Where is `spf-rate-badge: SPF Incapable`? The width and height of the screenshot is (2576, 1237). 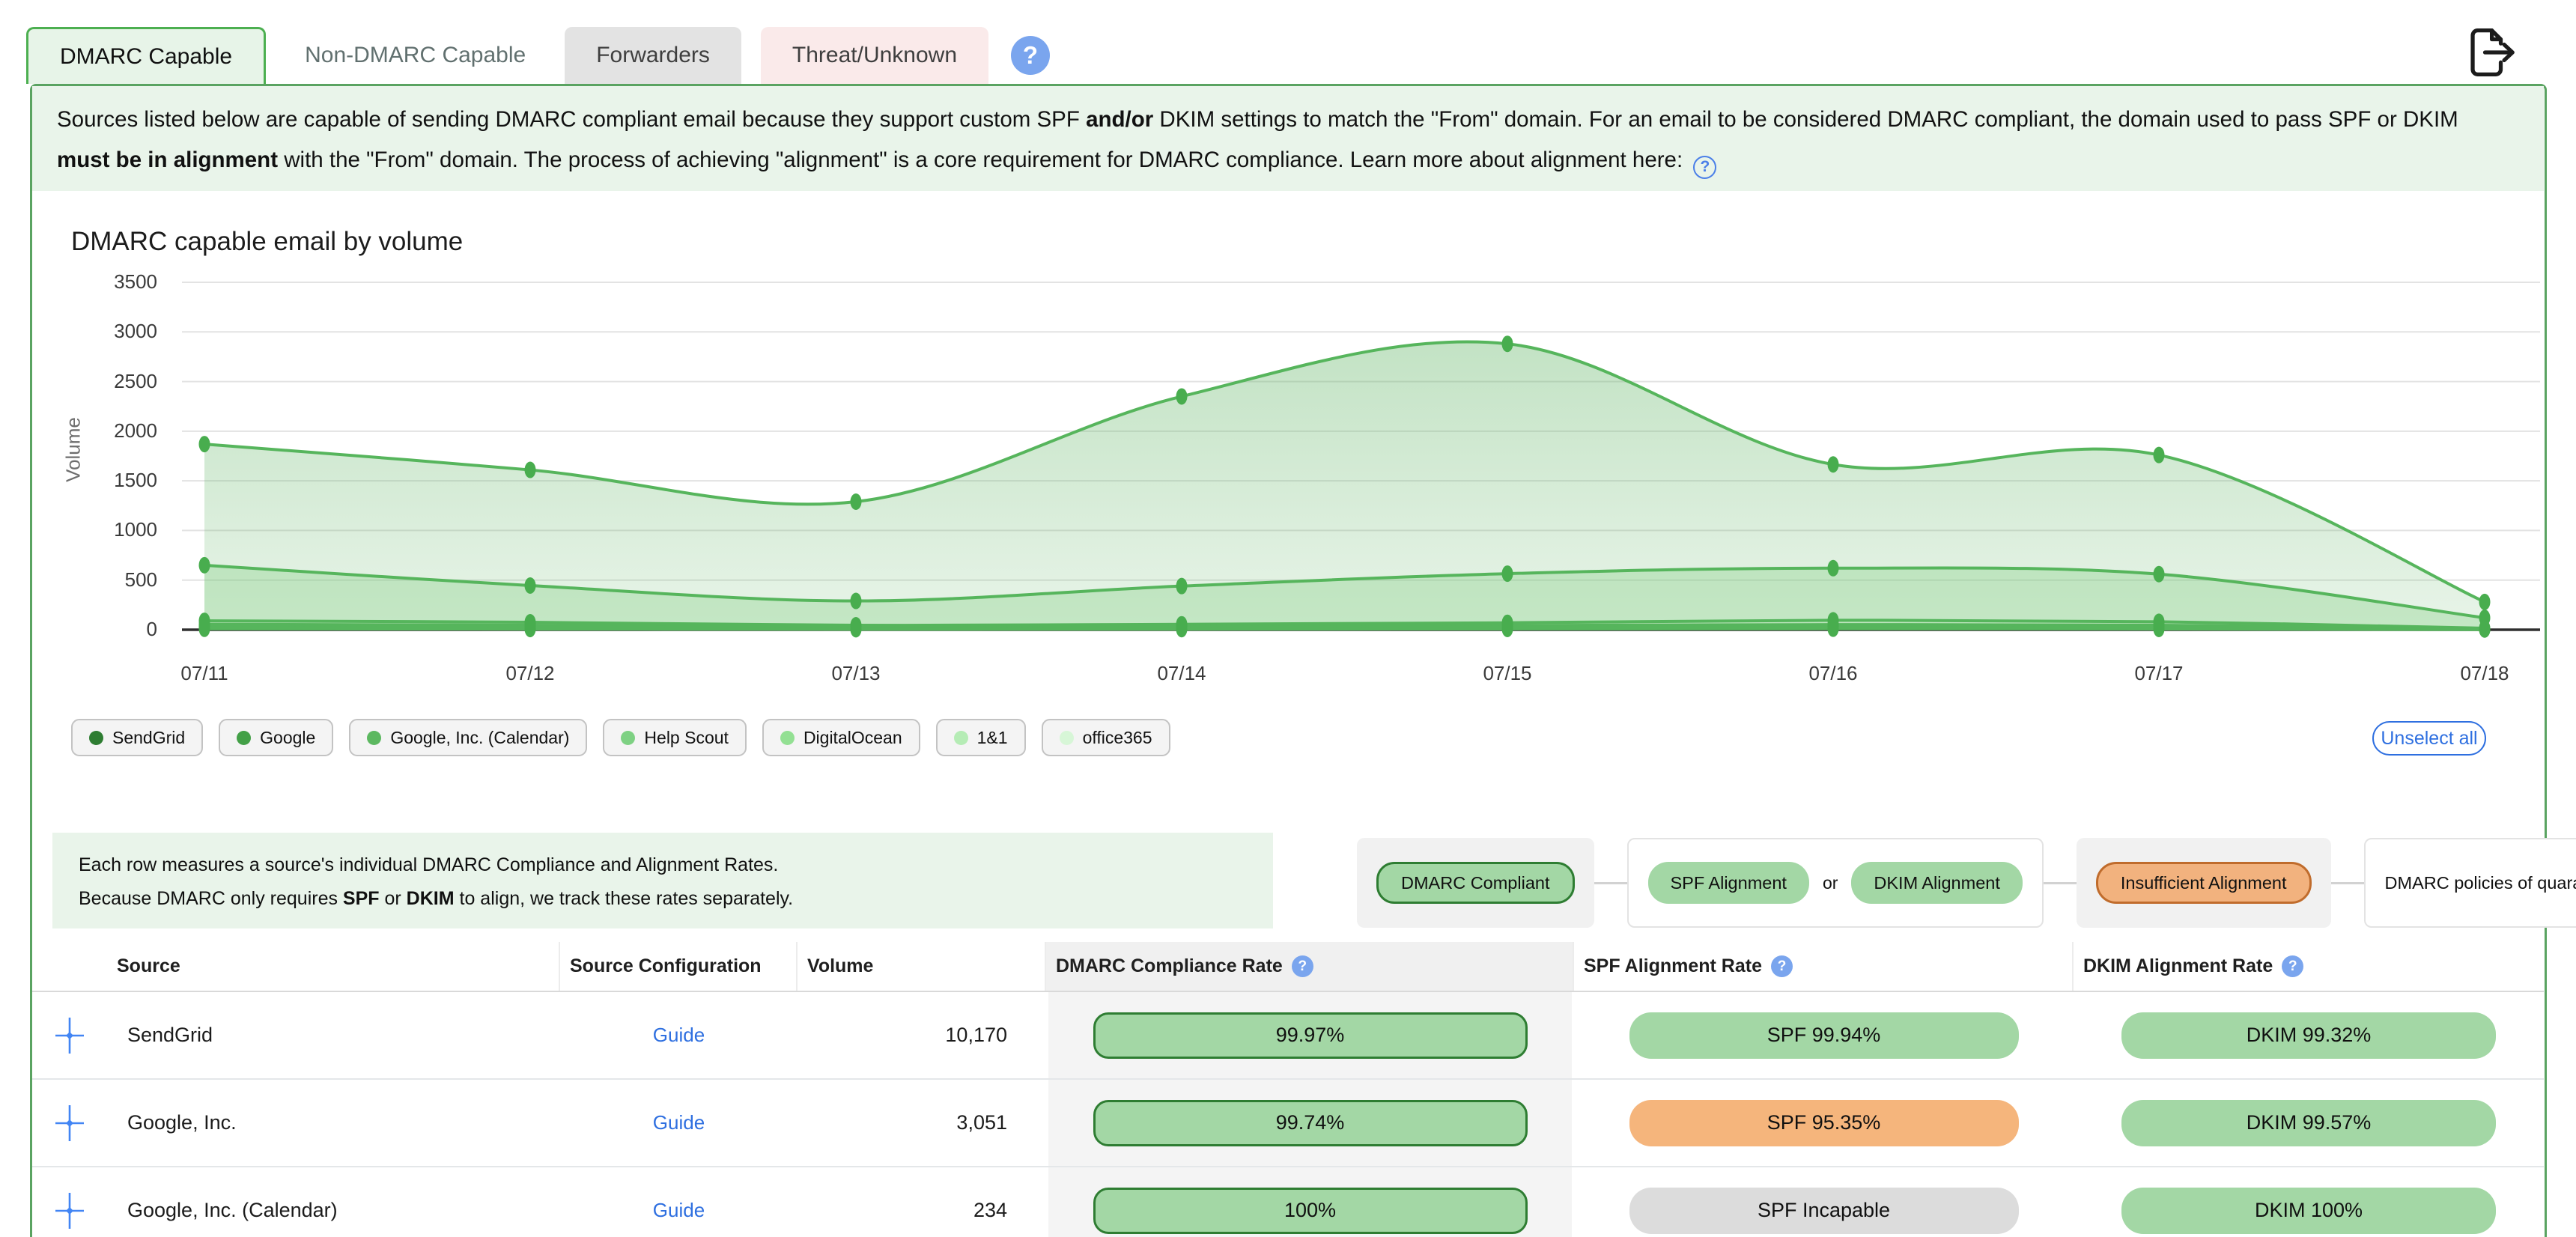 spf-rate-badge: SPF Incapable is located at coordinates (1824, 1210).